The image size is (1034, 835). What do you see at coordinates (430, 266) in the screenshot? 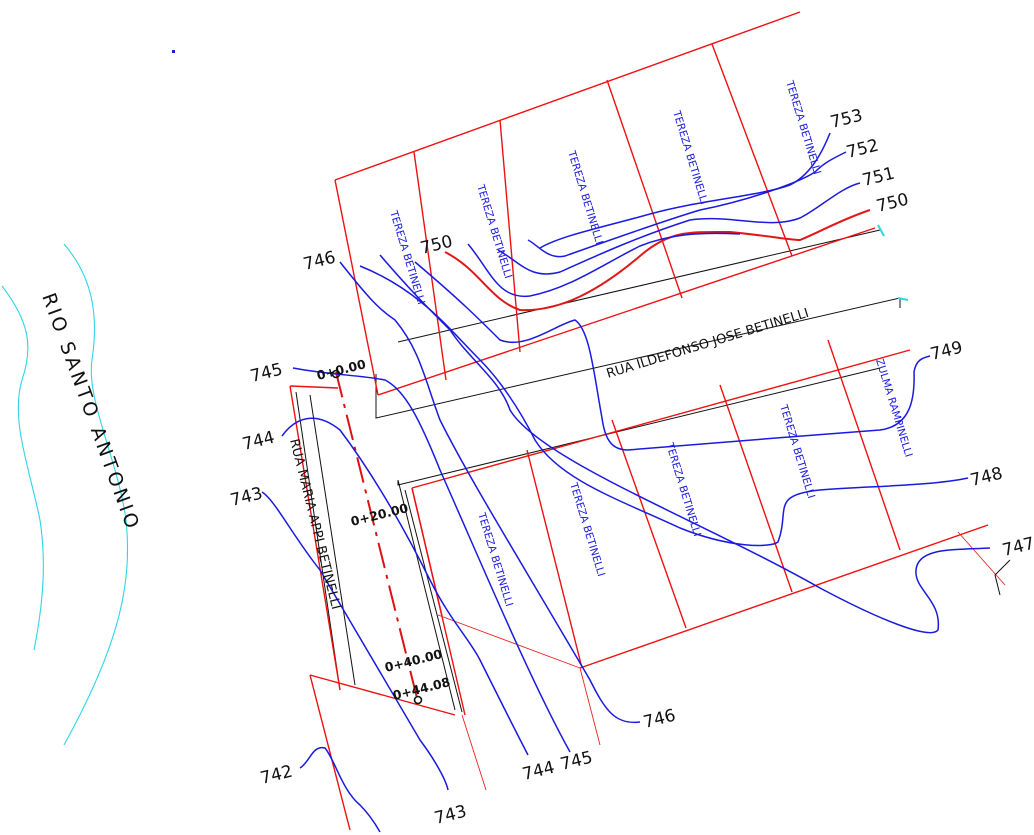
I see `lot-divider-n1` at bounding box center [430, 266].